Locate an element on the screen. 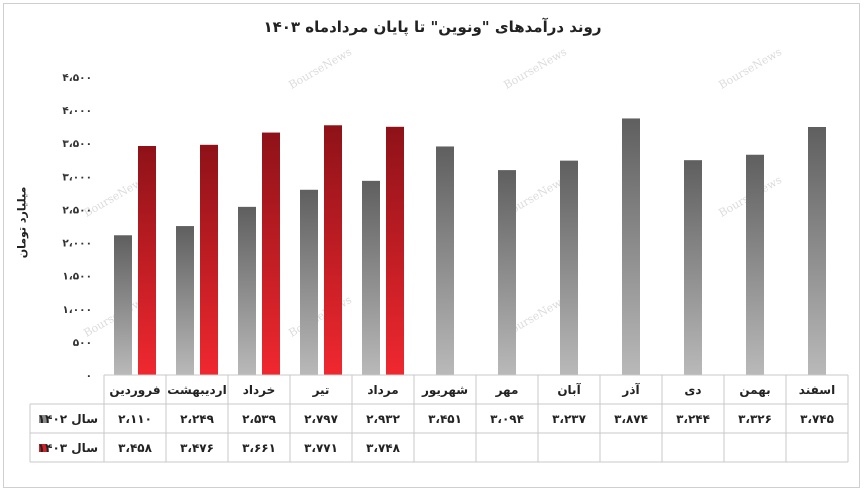 This screenshot has width=865, height=493. data-label: ۲،۲۴۹ is located at coordinates (197, 419).